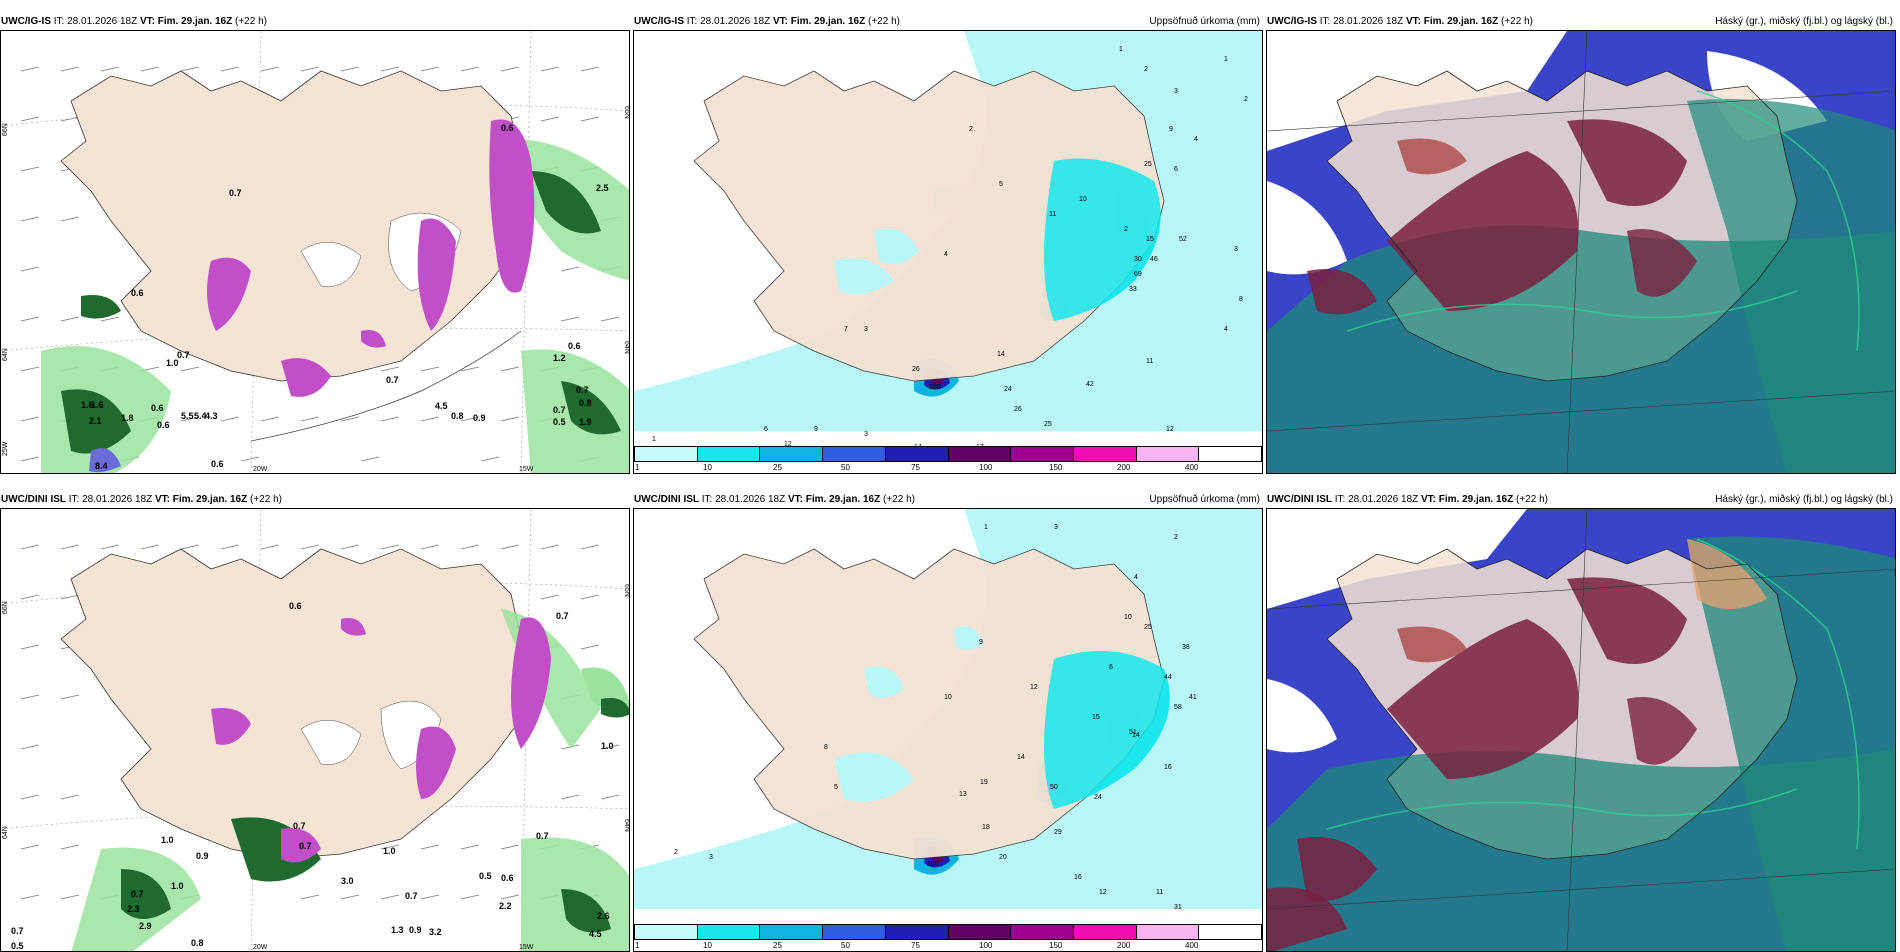  Describe the element at coordinates (1178, 707) in the screenshot. I see `value-label: 58` at that location.